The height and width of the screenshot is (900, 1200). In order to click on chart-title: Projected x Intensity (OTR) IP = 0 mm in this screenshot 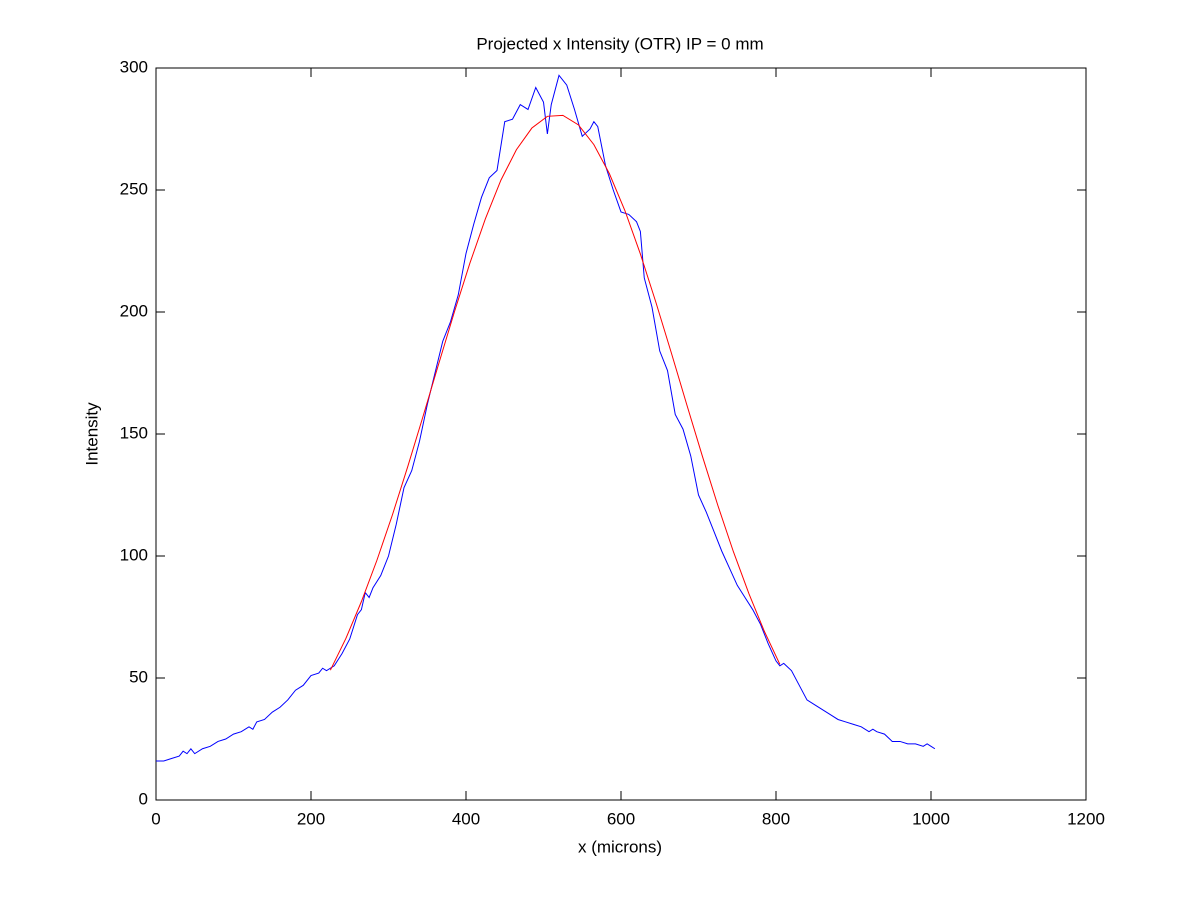, I will do `click(619, 43)`.